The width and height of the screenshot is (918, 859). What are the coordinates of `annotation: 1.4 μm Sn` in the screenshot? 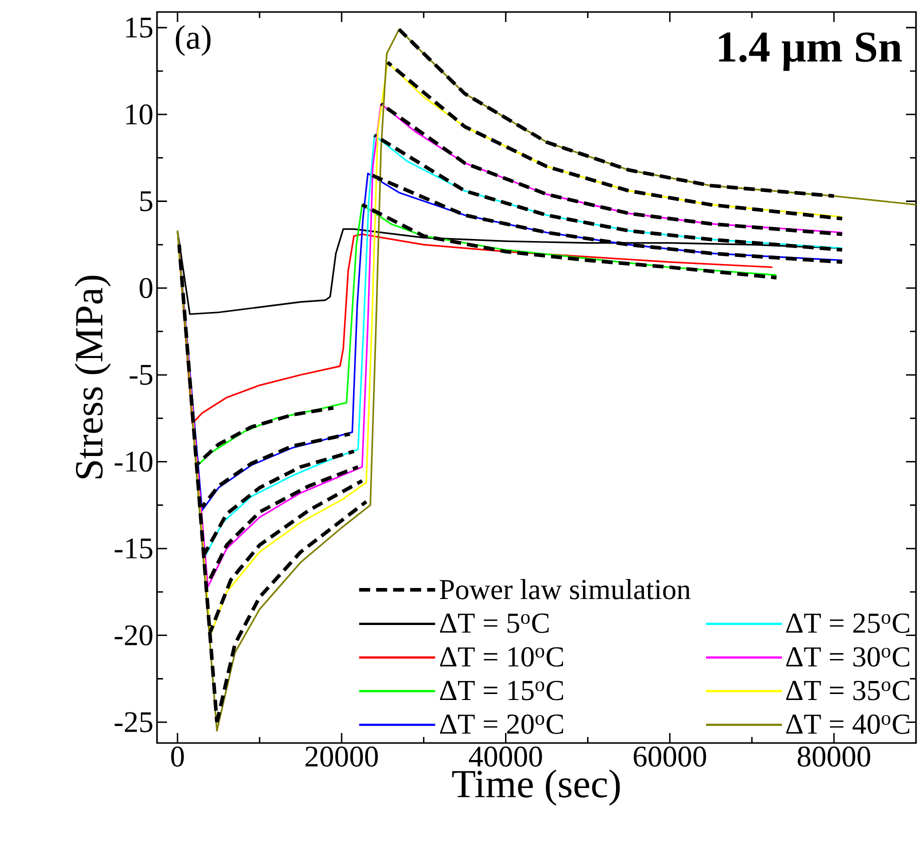 It's located at (810, 51).